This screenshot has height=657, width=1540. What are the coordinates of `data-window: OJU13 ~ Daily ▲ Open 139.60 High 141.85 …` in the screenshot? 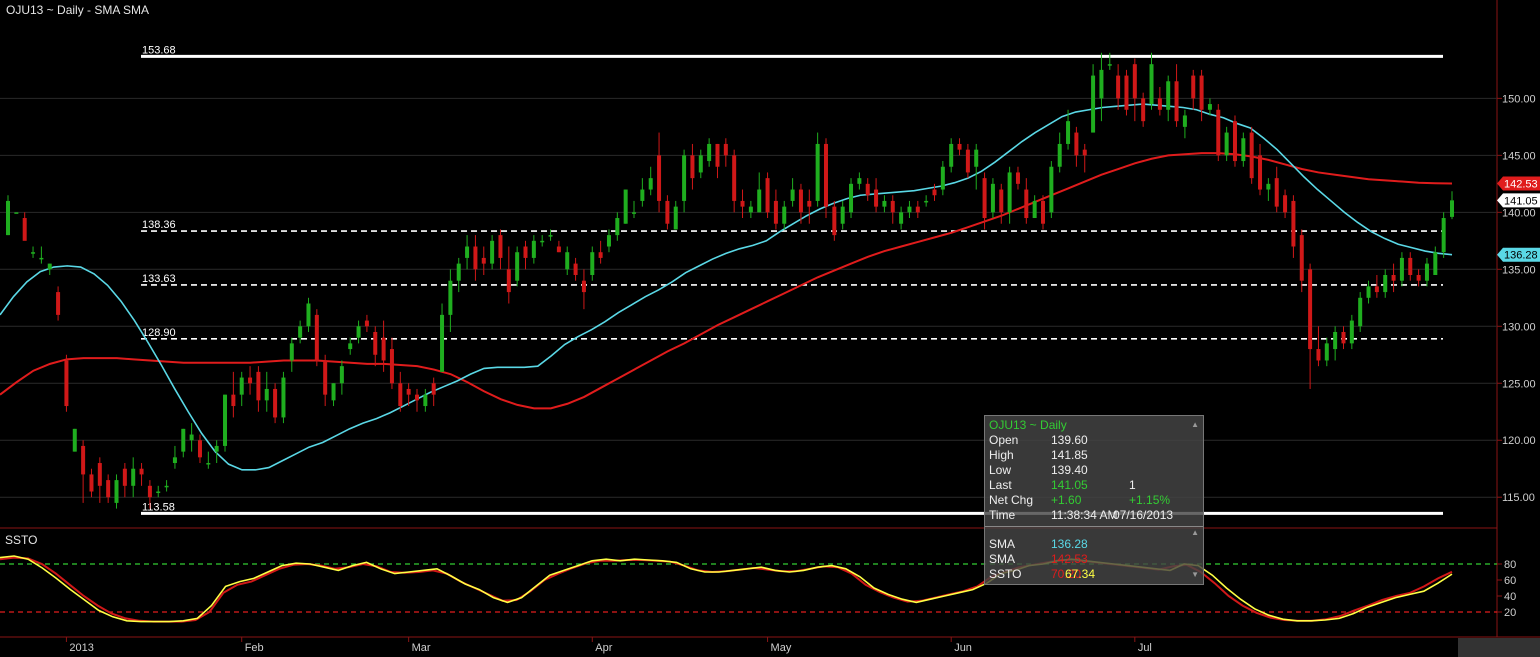 It's located at (1094, 500).